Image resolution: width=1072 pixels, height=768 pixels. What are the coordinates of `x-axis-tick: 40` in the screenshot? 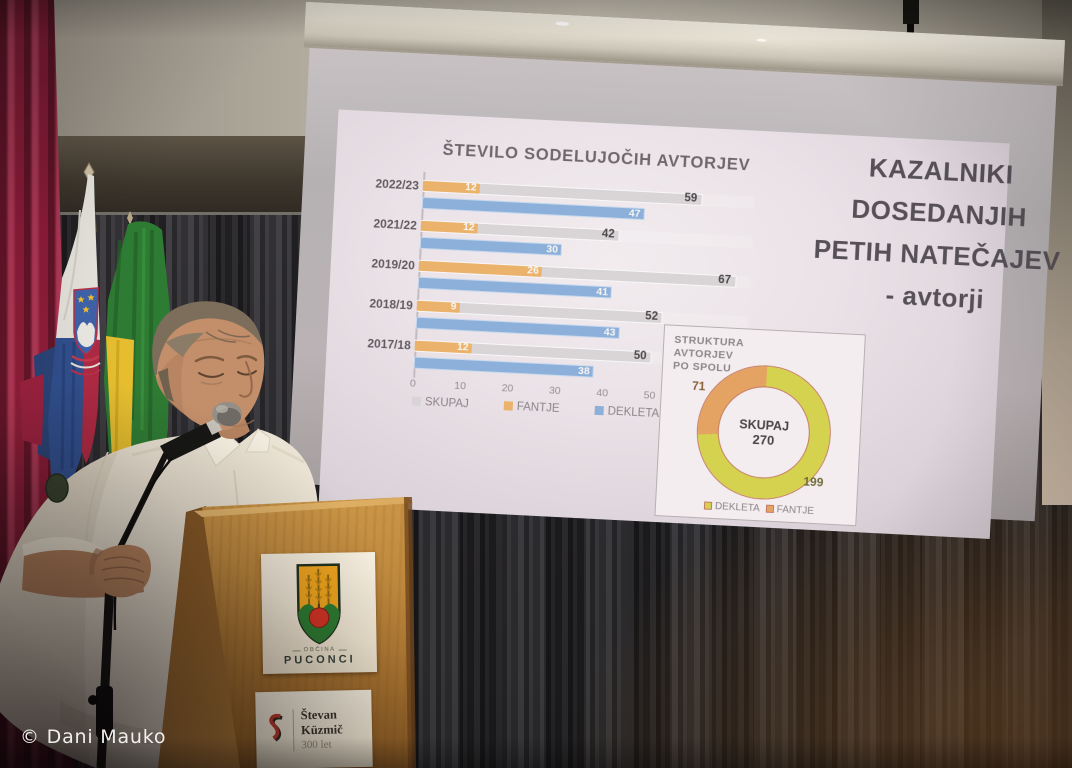 It's located at (602, 393).